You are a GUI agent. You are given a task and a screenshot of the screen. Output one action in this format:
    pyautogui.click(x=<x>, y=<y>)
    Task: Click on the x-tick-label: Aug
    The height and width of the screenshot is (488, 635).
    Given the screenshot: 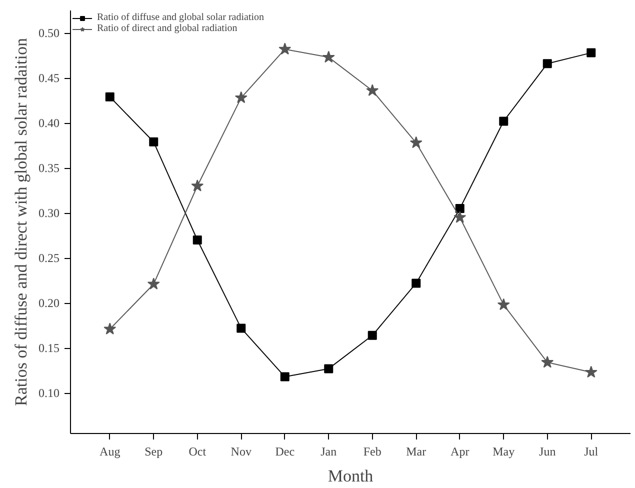 What is the action you would take?
    pyautogui.click(x=110, y=451)
    